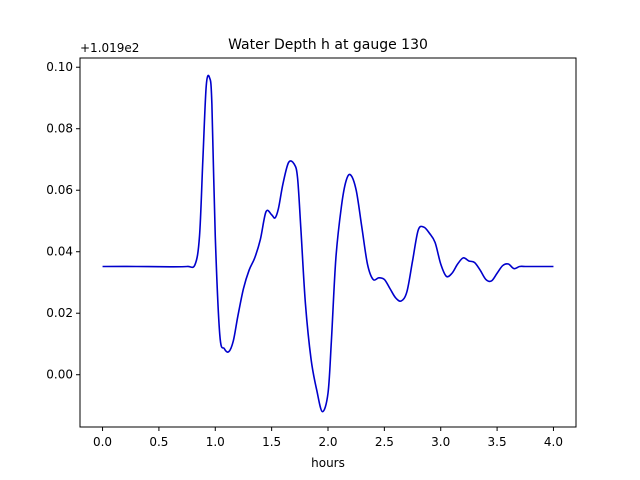 This screenshot has width=640, height=480. What do you see at coordinates (59, 67) in the screenshot?
I see `y-tick-label: 0.10` at bounding box center [59, 67].